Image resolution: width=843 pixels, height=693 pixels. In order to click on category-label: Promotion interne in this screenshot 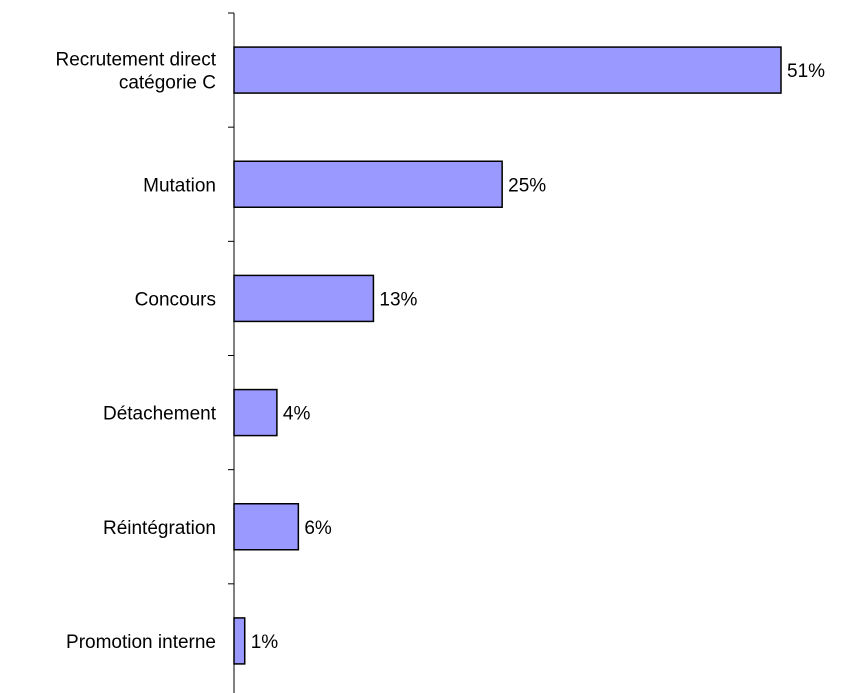, I will do `click(141, 642)`.